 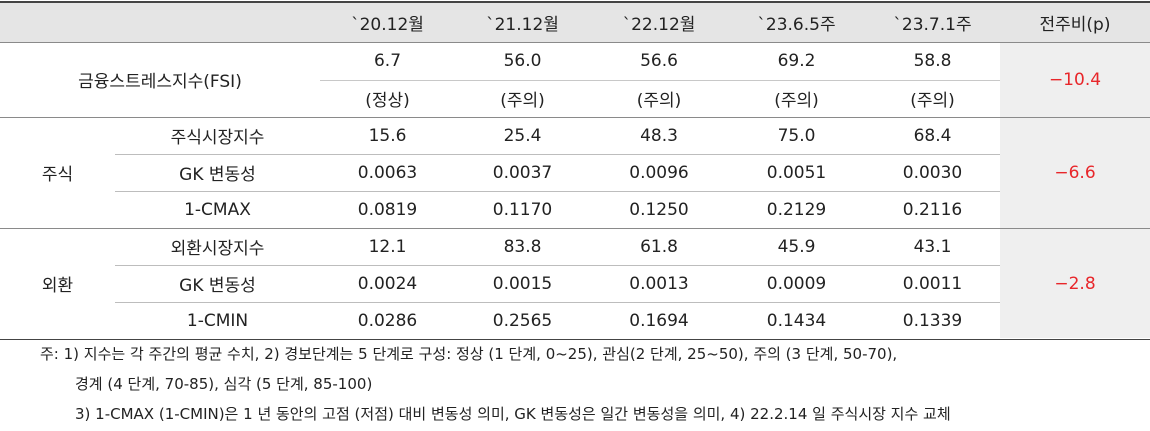 What do you see at coordinates (387, 320) in the screenshot?
I see `value-cell: 0.0286` at bounding box center [387, 320].